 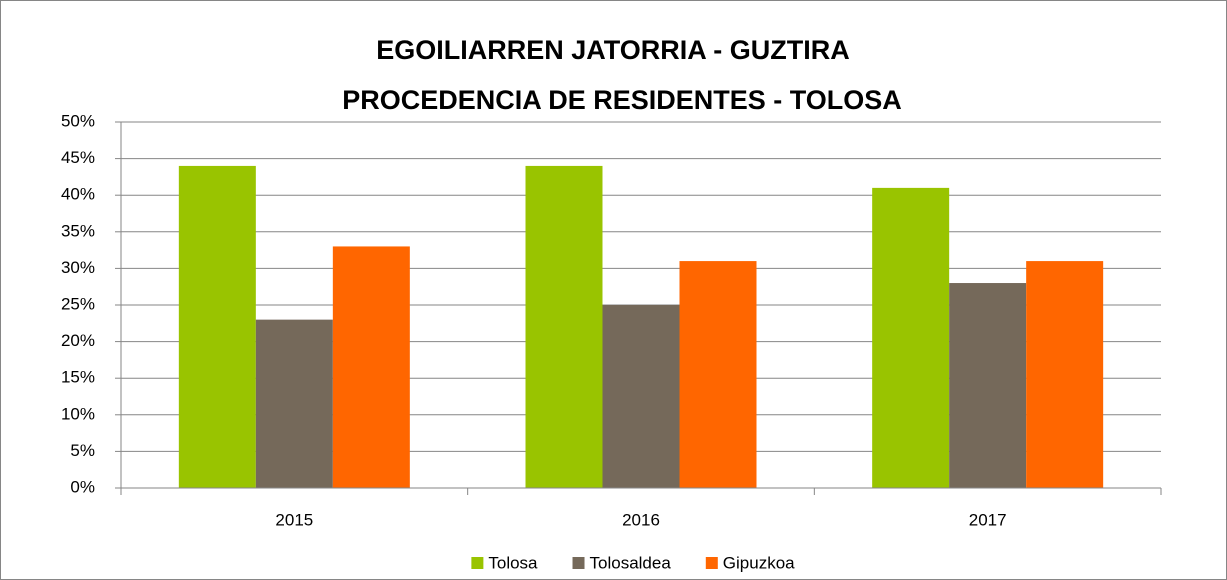 What do you see at coordinates (82, 486) in the screenshot?
I see `y-tick-label: 0%` at bounding box center [82, 486].